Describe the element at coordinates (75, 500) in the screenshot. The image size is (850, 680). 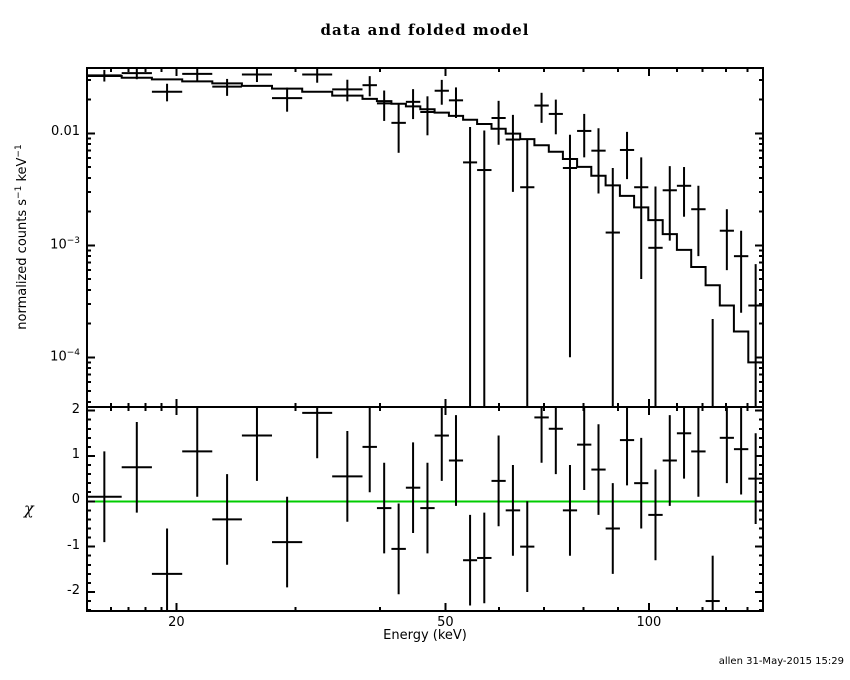
I see `y-tick-label: 0` at that location.